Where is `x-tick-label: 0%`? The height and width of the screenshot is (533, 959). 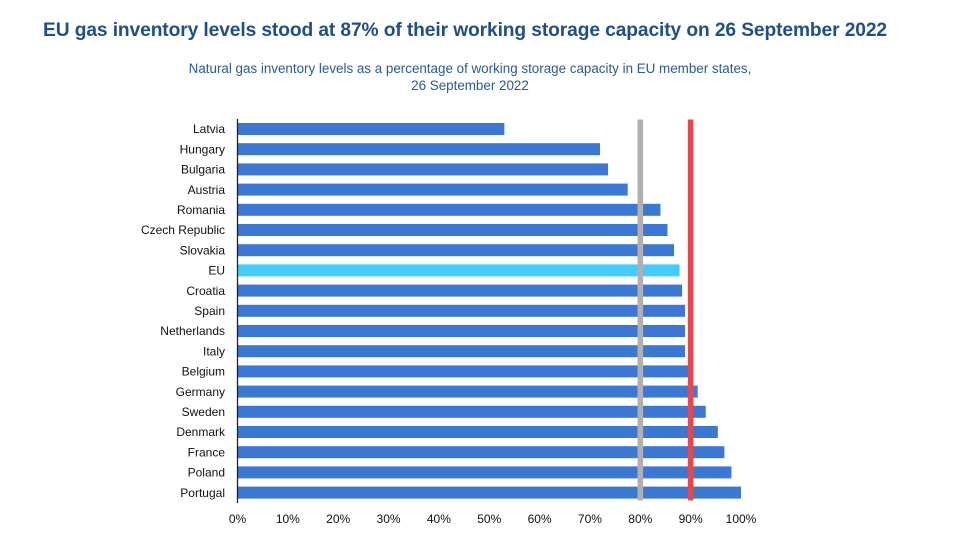 x-tick-label: 0% is located at coordinates (238, 519).